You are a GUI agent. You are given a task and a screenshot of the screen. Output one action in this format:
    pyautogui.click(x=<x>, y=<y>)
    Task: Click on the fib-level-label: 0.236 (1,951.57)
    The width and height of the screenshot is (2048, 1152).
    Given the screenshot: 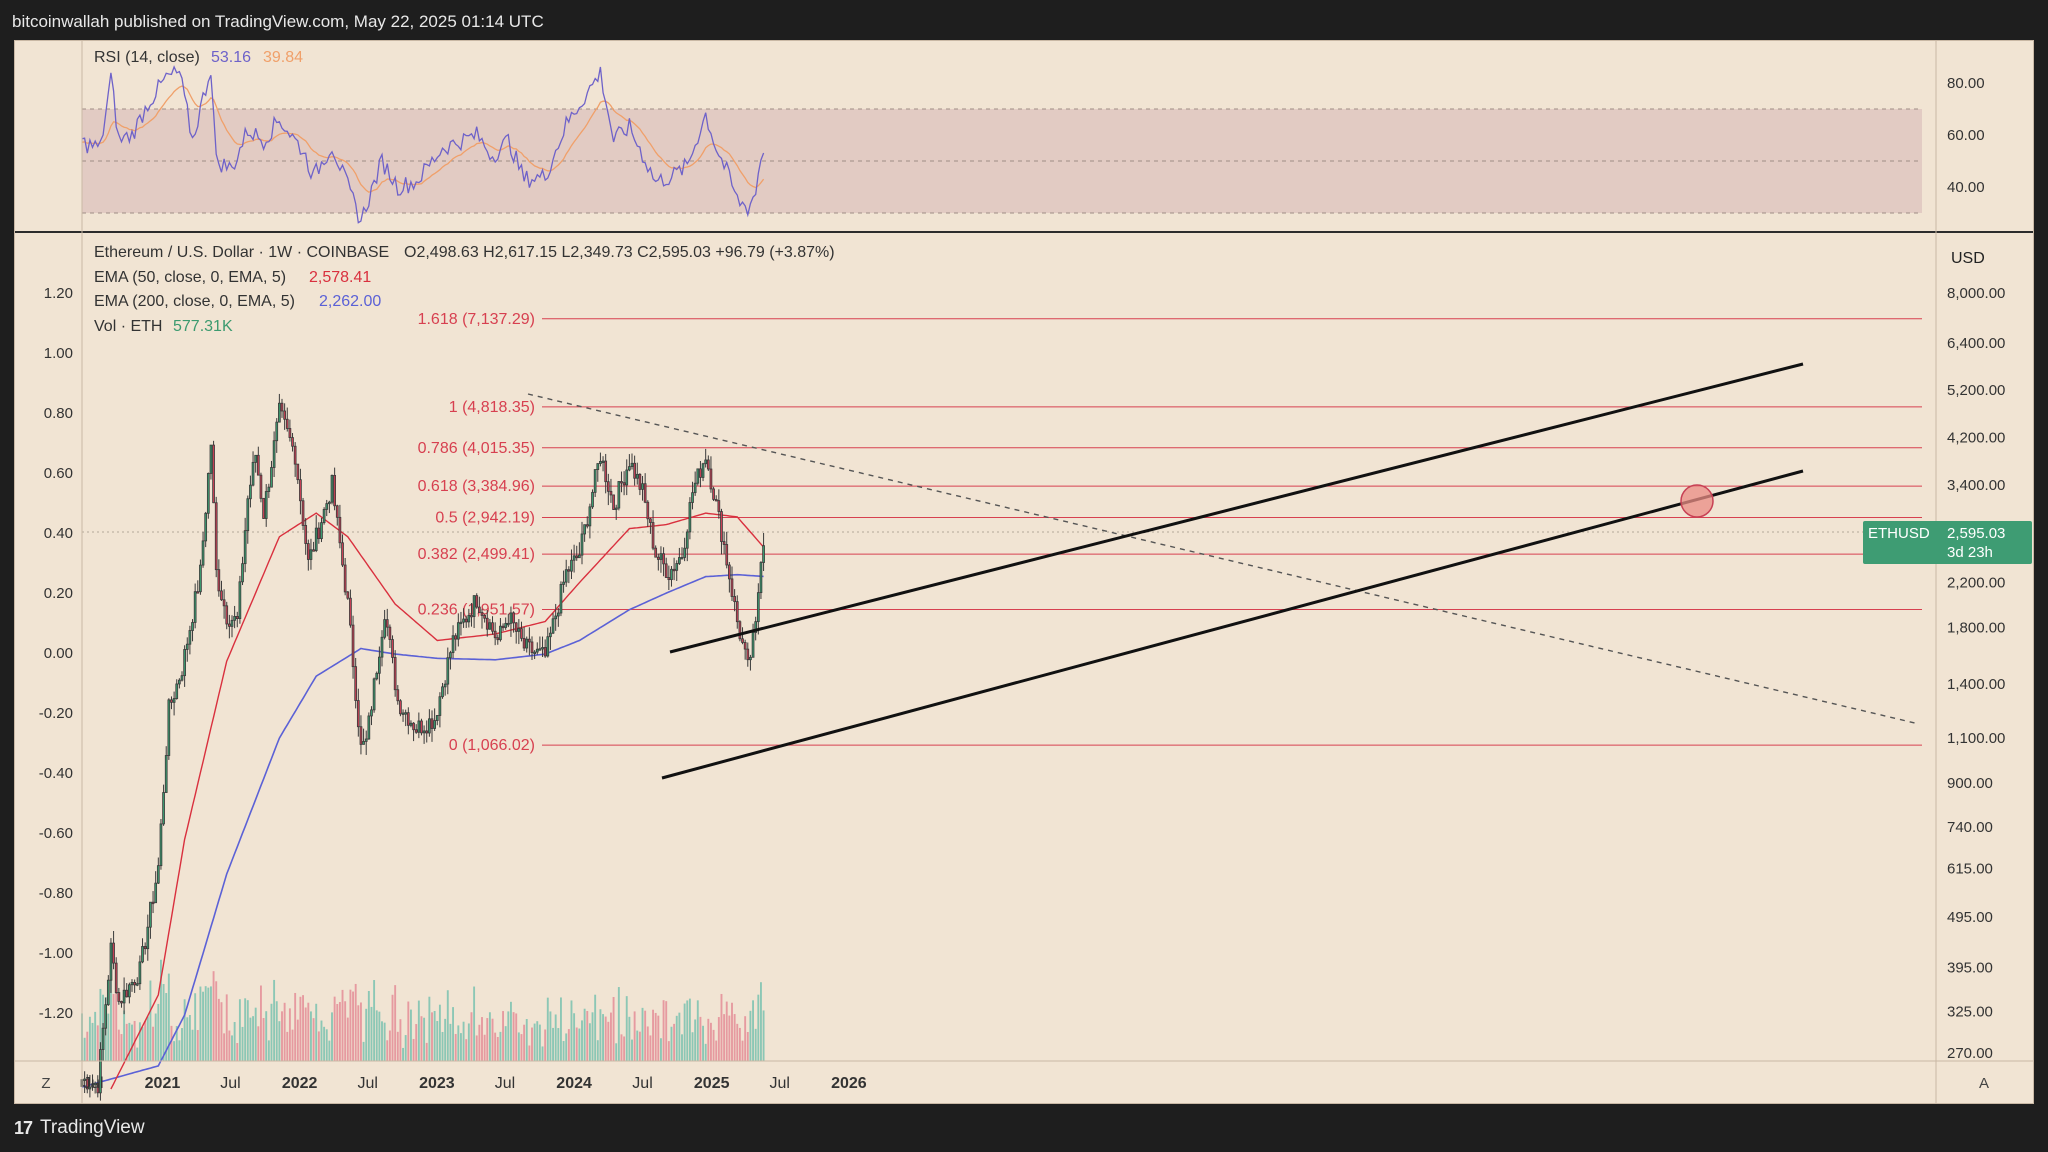 What is the action you would take?
    pyautogui.click(x=476, y=610)
    